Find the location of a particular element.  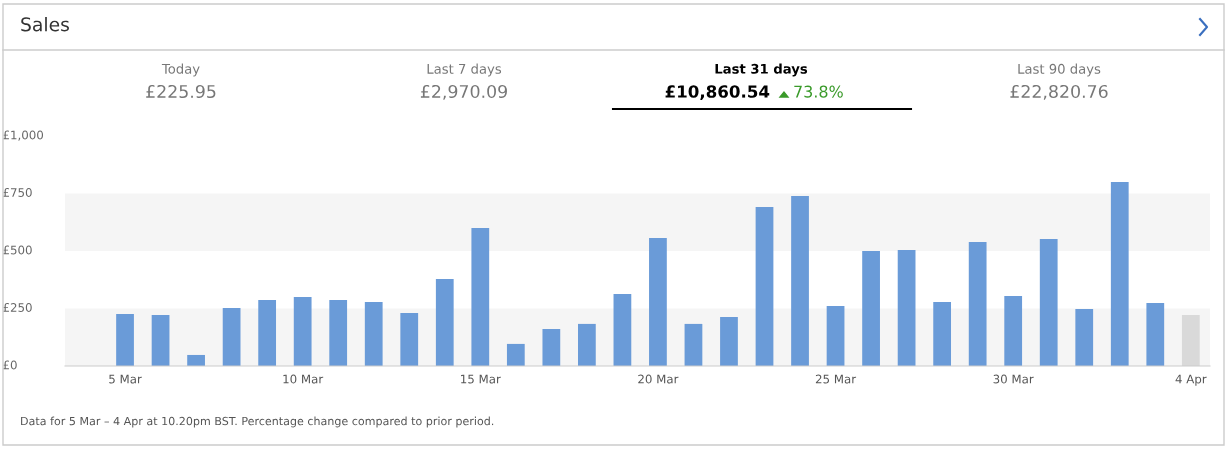

y-tick-label: £500 is located at coordinates (17, 250).